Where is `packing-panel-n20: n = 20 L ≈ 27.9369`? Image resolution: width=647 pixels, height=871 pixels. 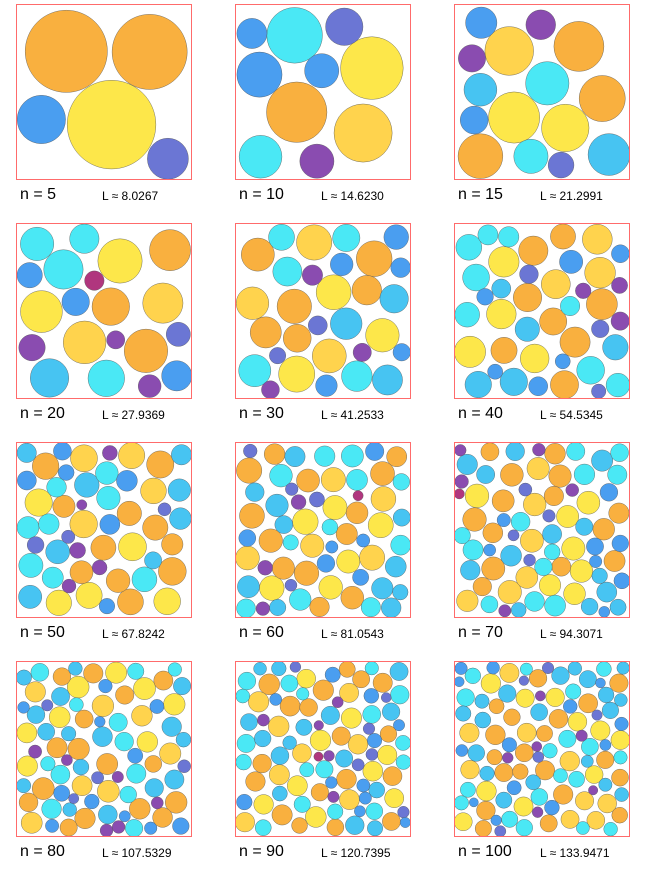
packing-panel-n20: n = 20 L ≈ 27.9369 is located at coordinates (114, 328).